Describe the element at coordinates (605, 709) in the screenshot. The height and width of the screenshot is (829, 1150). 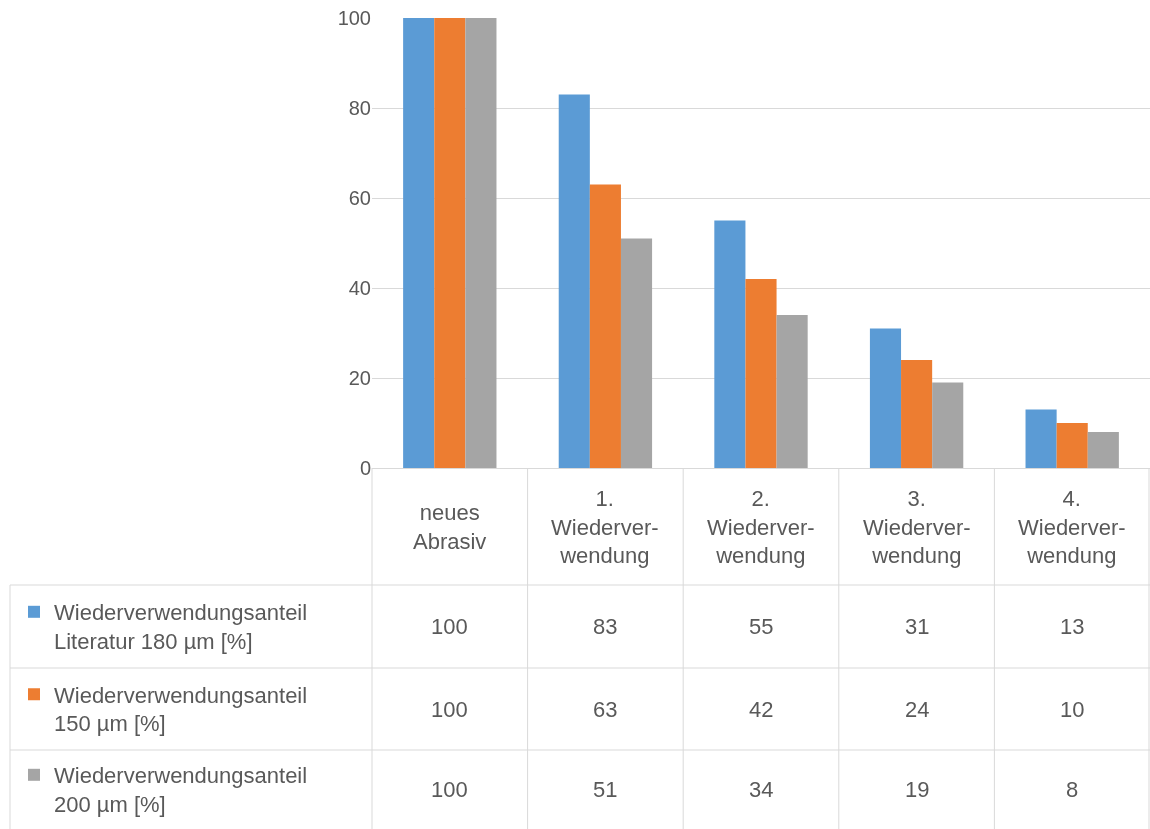
I see `data-label: 63` at that location.